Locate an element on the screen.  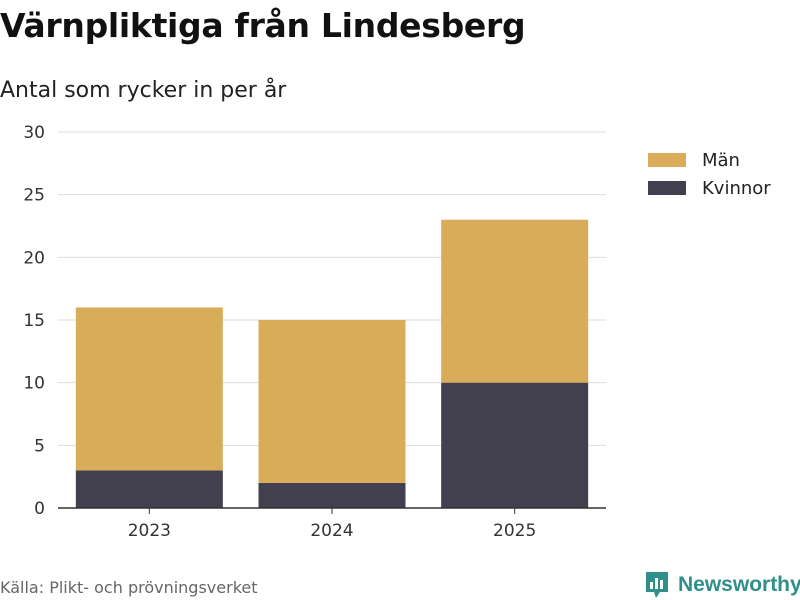
y-tick-label: 20 is located at coordinates (34, 258).